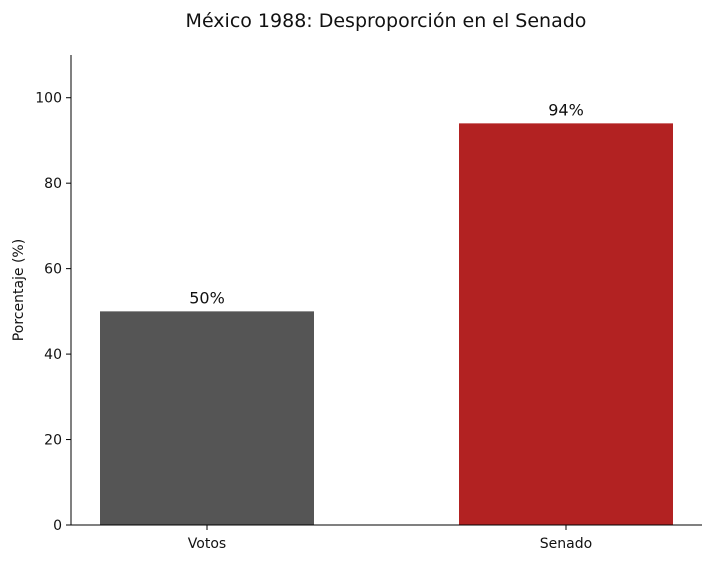 This screenshot has height=569, width=715. I want to click on y-tick-label: 0, so click(57, 526).